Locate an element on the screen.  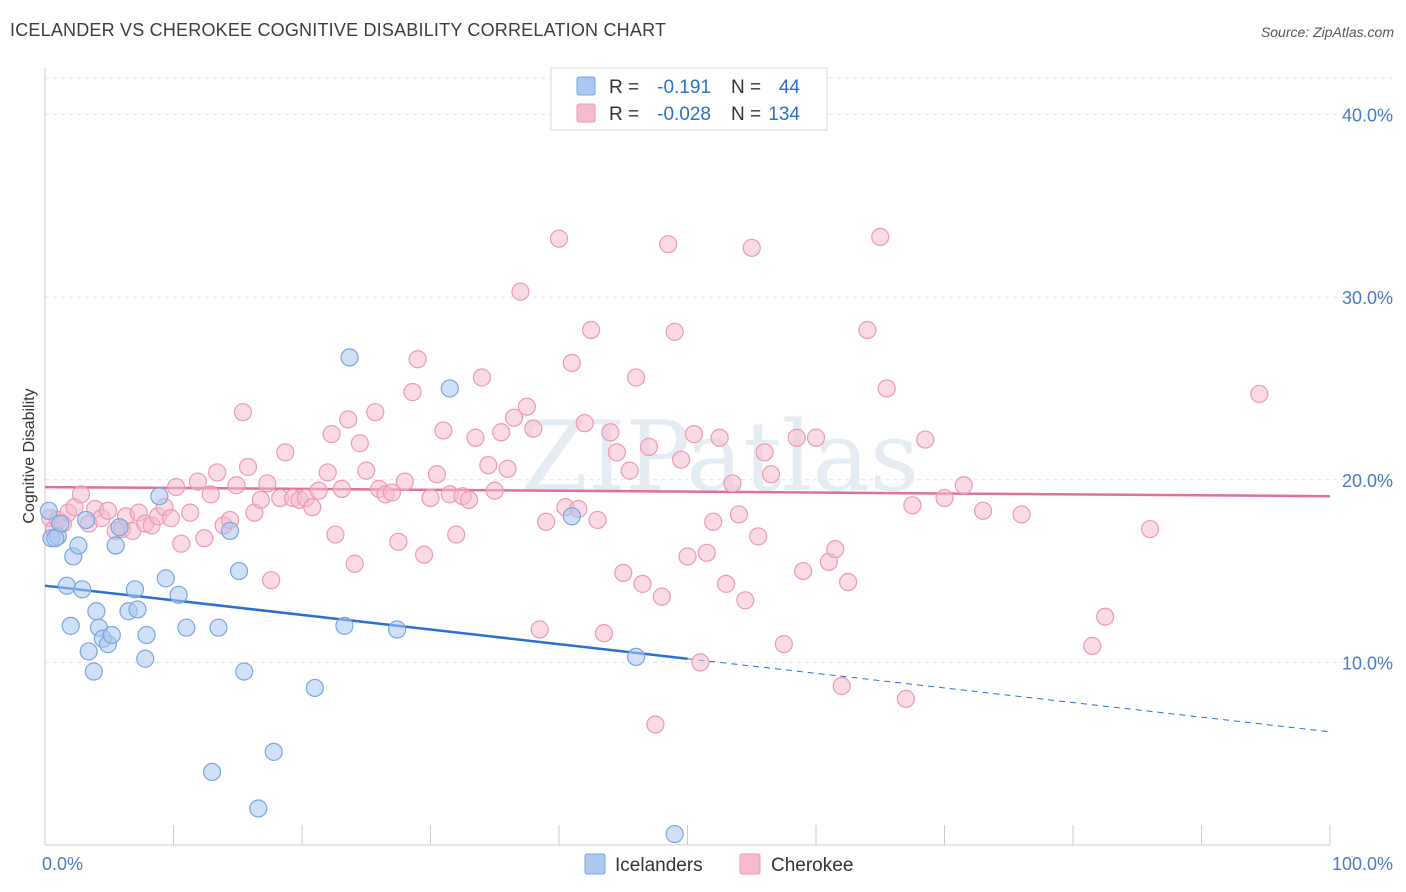
x-tick-label-1: 100.0% is located at coordinates (1362, 864).